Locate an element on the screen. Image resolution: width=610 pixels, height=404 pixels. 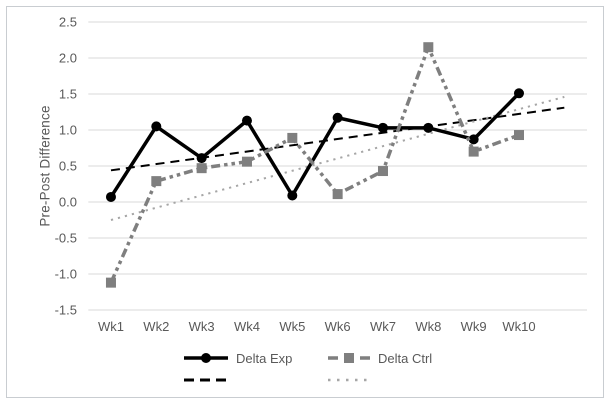
svg-text: -1.0 is located at coordinates (66, 274).